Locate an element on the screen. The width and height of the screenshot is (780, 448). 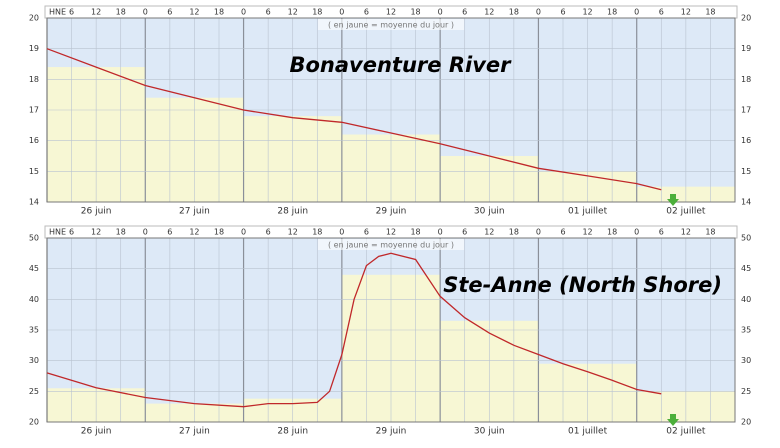
y-tick-label-right: 50 is located at coordinates (746, 238).